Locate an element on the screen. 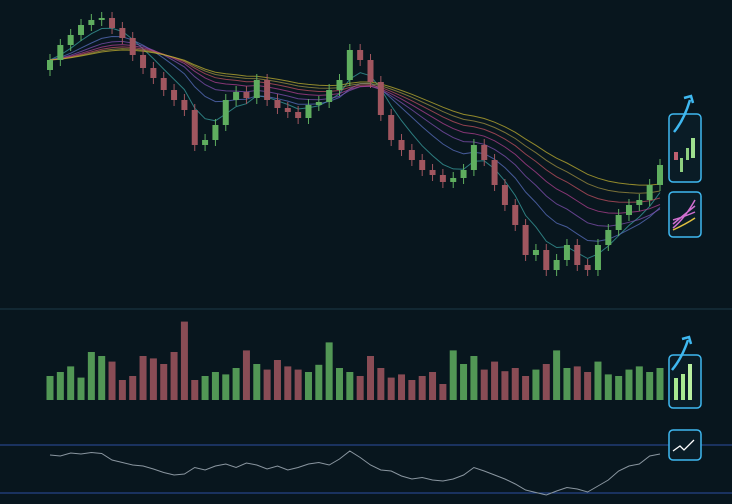 The image size is (732, 504). arrow-icon is located at coordinates (684, 113).